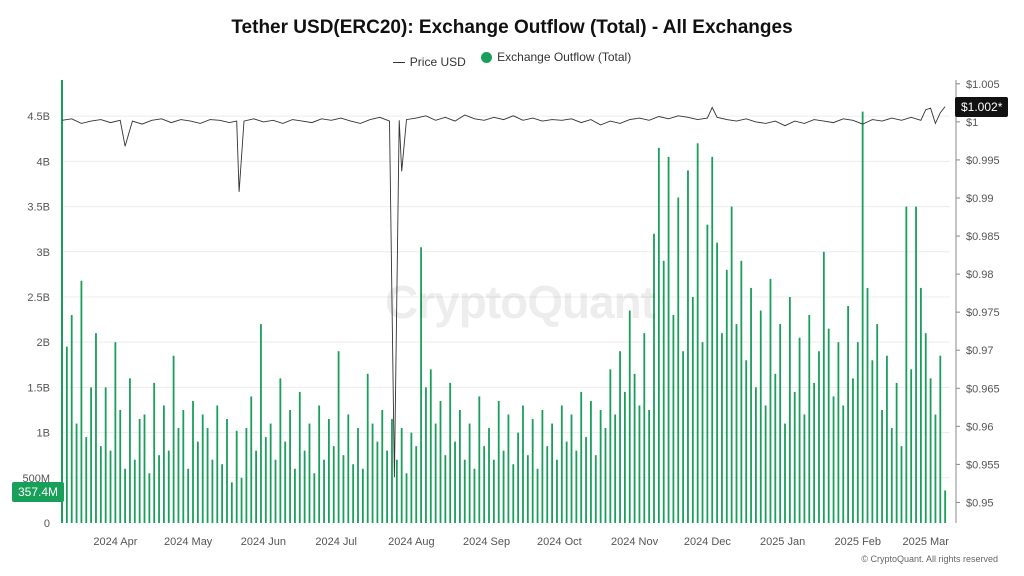 This screenshot has width=1024, height=576. Describe the element at coordinates (983, 161) in the screenshot. I see `y-right-tick-label: $0.995` at that location.